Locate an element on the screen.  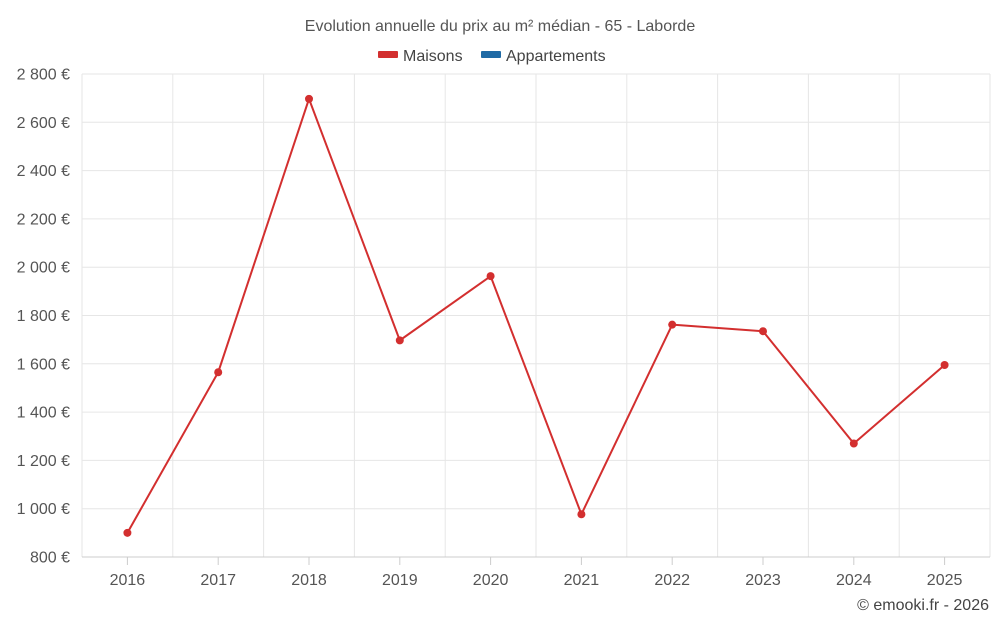
y-tick-label: 2 200 € is located at coordinates (43, 219).